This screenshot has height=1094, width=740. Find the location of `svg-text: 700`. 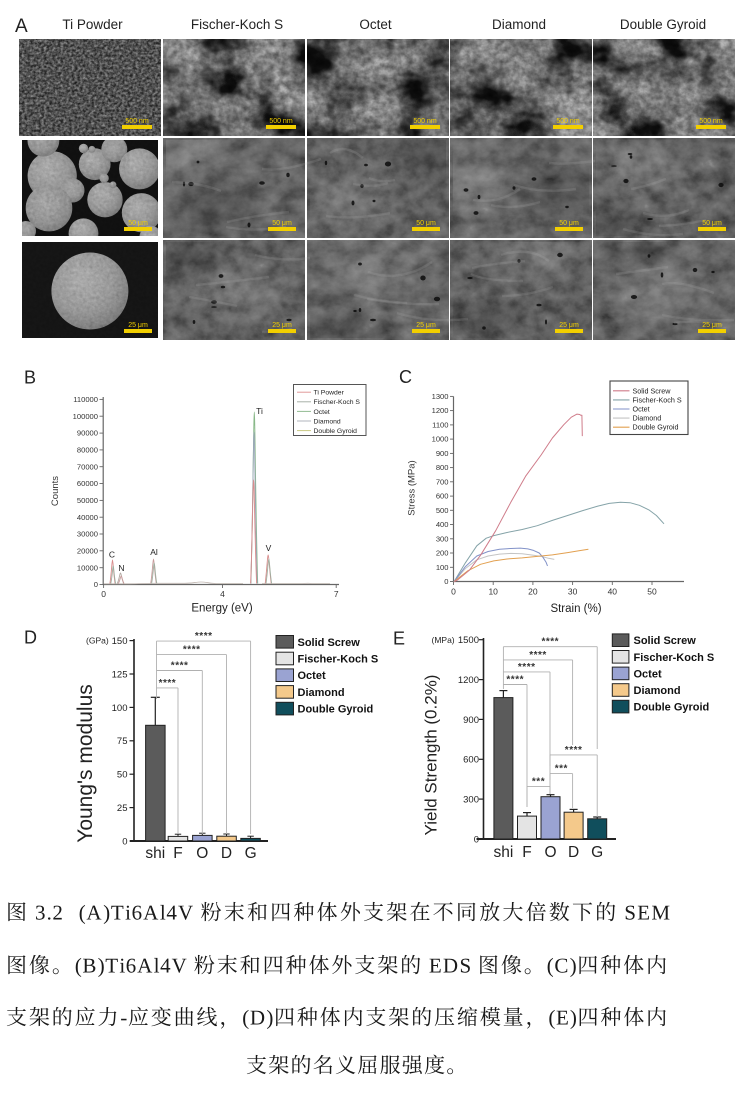

svg-text: 700 is located at coordinates (442, 481).